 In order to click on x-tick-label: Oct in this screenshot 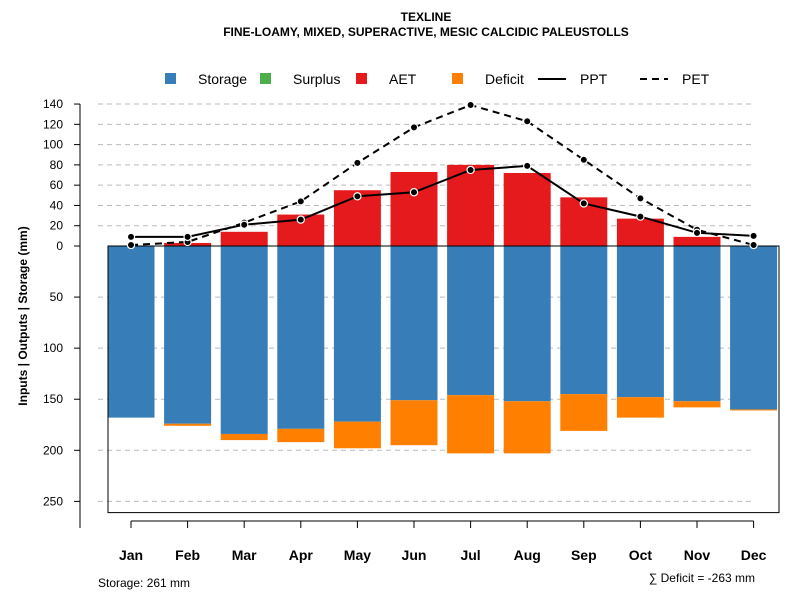, I will do `click(641, 555)`.